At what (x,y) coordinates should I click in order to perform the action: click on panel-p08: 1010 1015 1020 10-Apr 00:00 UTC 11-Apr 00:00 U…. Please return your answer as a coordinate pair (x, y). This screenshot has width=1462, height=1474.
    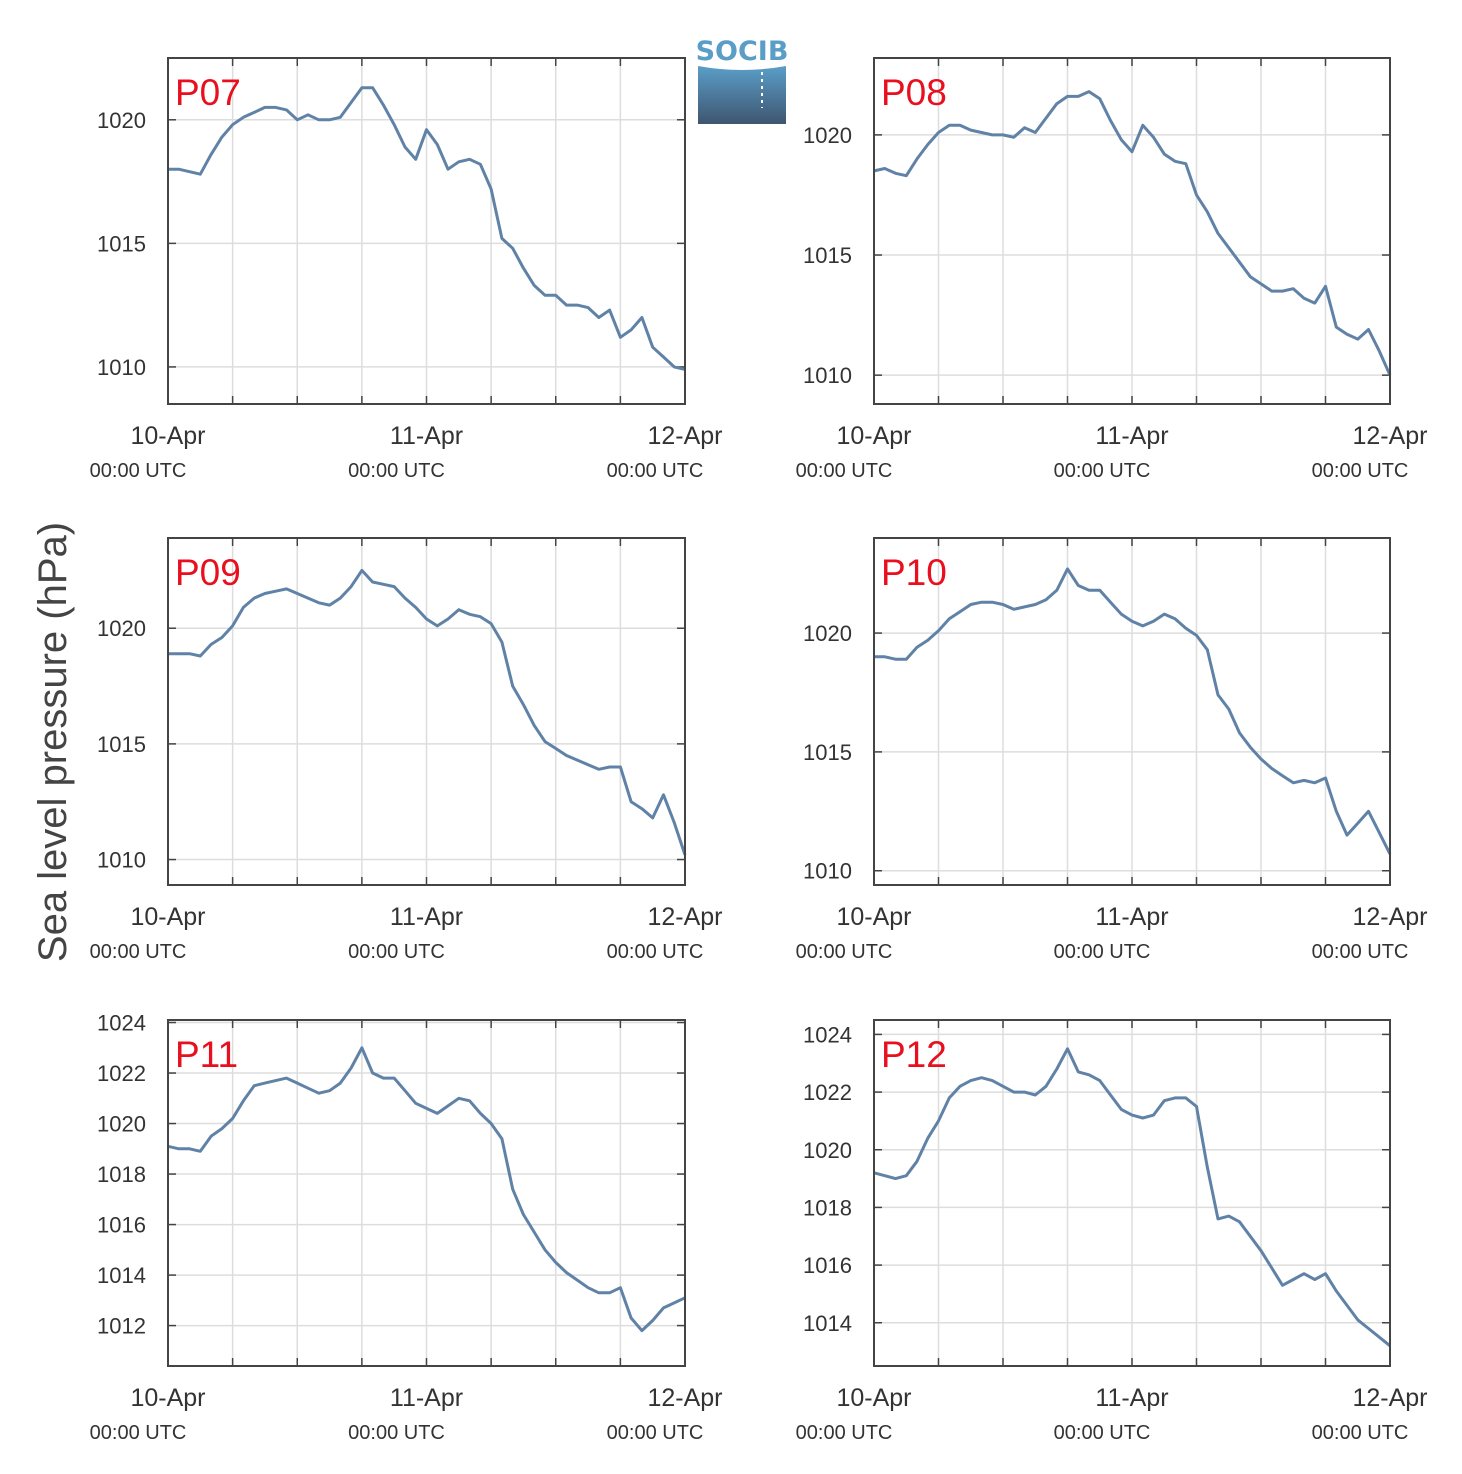
    Looking at the image, I should click on (1112, 269).